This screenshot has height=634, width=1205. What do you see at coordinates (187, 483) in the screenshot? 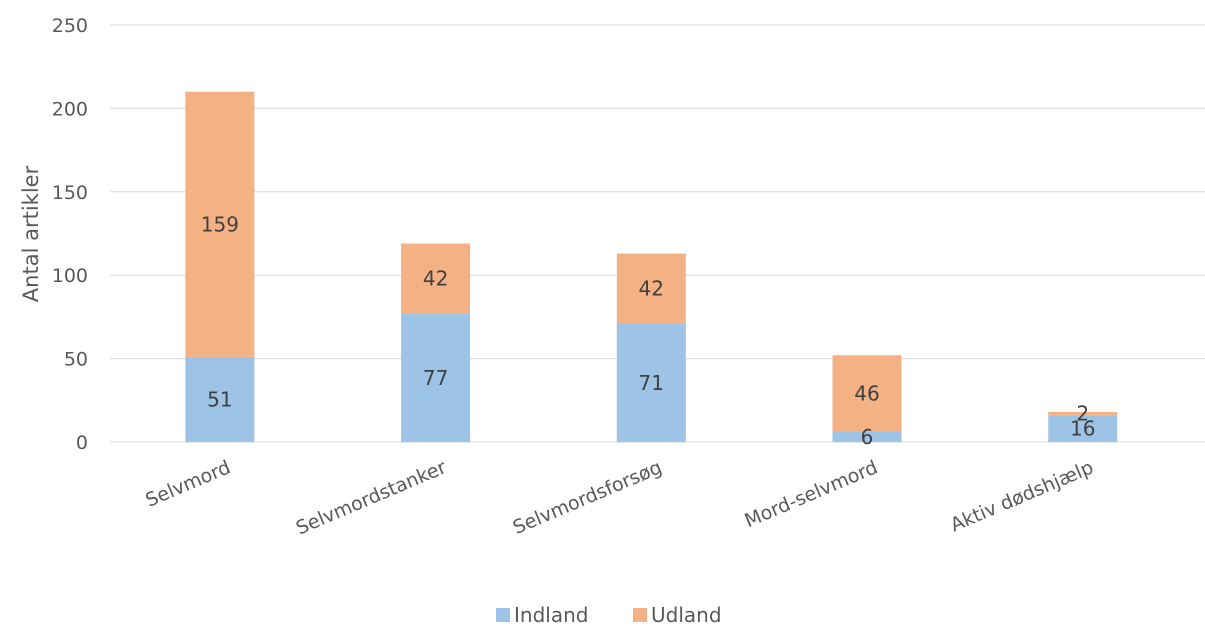
I see `x-tick-label: Selvmord` at bounding box center [187, 483].